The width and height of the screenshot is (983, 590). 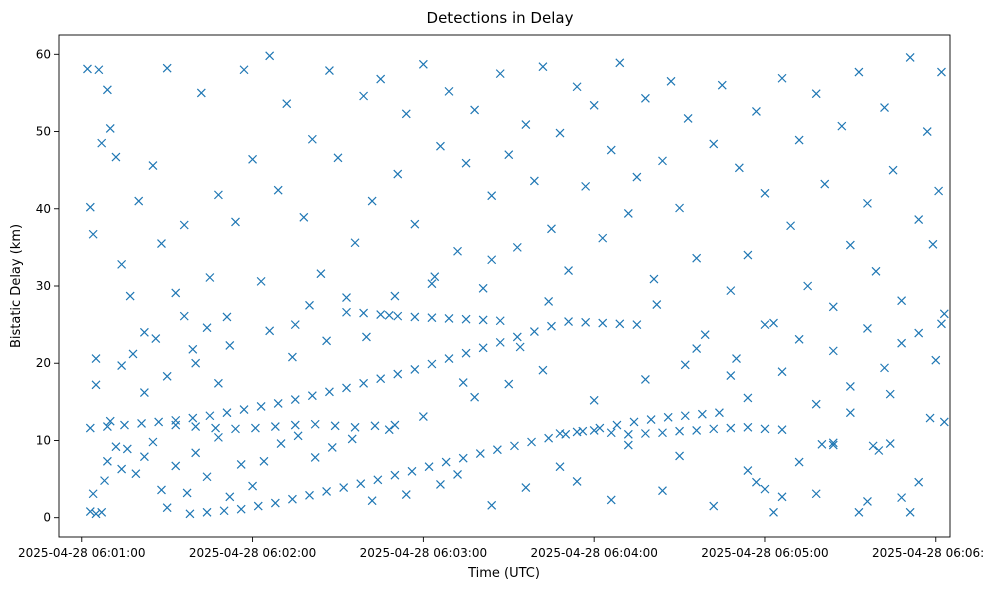 What do you see at coordinates (43, 363) in the screenshot?
I see `y-tick-label: 20` at bounding box center [43, 363].